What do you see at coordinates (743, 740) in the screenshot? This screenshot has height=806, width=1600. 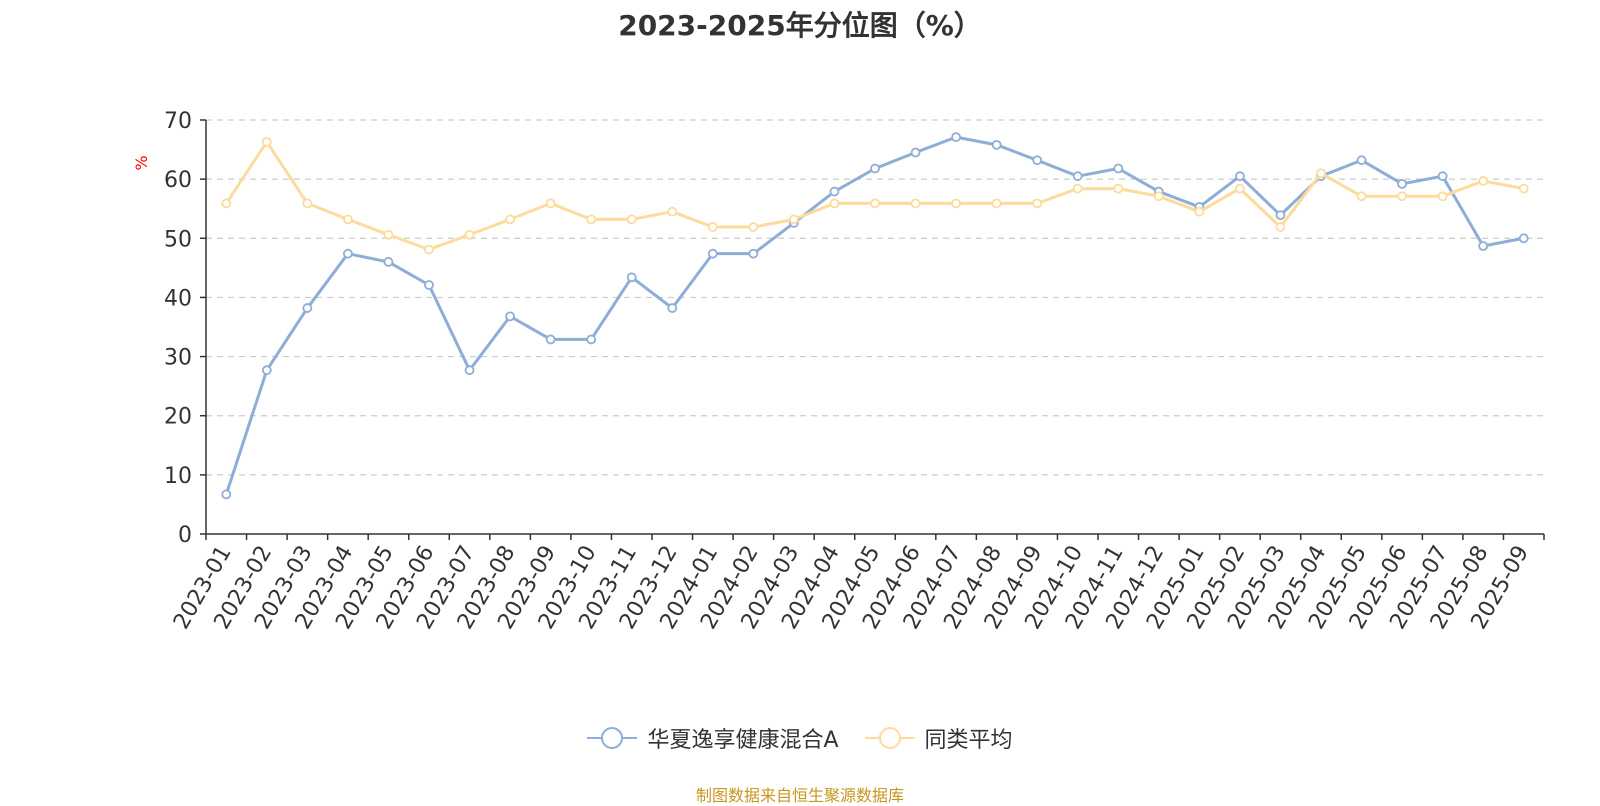 I see `legend-label-series-1: 华夏逸享健康混合A` at bounding box center [743, 740].